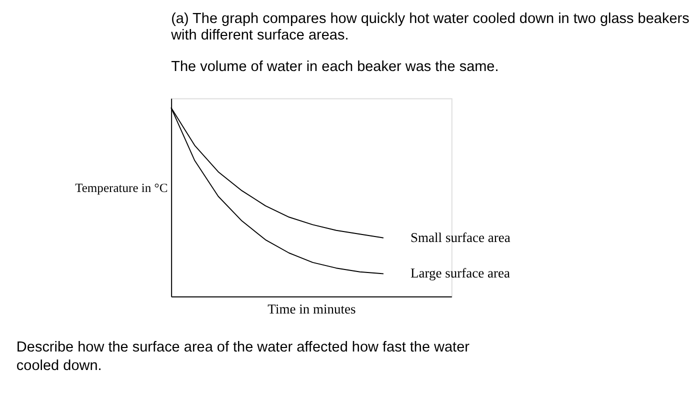 This screenshot has width=695, height=413. What do you see at coordinates (243, 356) in the screenshot?
I see `text: Describe how the surface area of the water affected how fast the water cooled down.` at bounding box center [243, 356].